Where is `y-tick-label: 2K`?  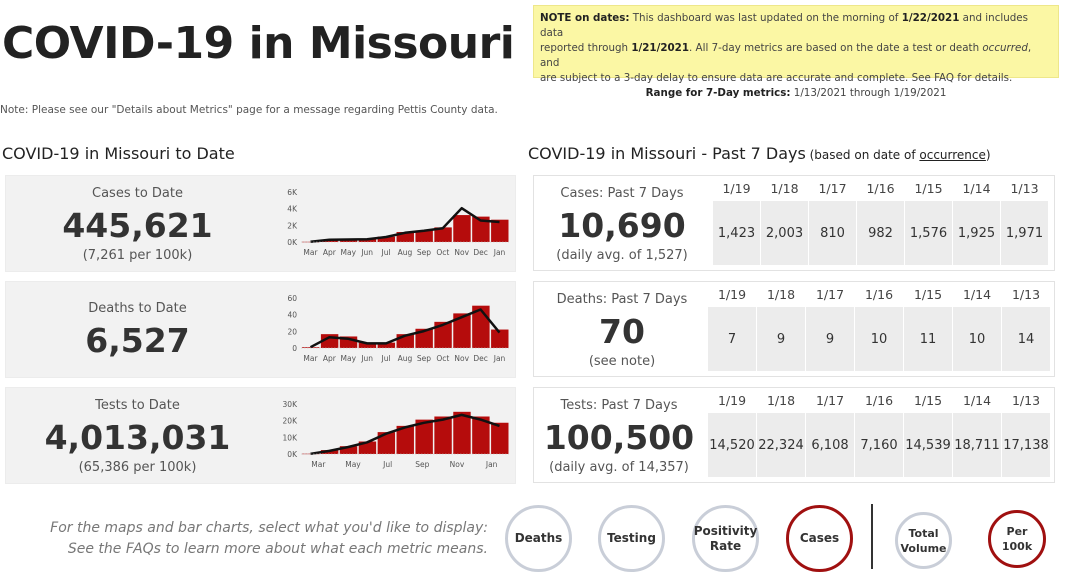
y-tick-label: 2K is located at coordinates (292, 225).